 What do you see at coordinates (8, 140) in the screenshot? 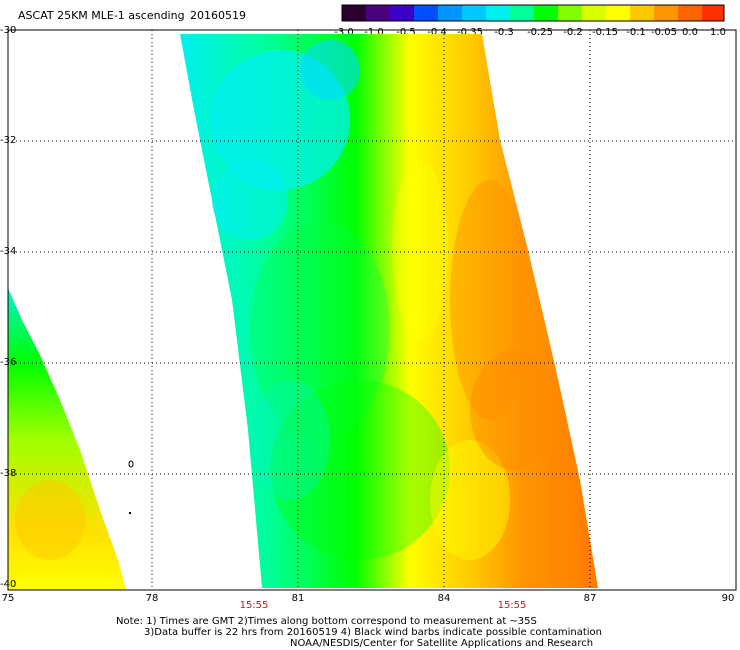
I see `y-tick-label: -32` at bounding box center [8, 140].